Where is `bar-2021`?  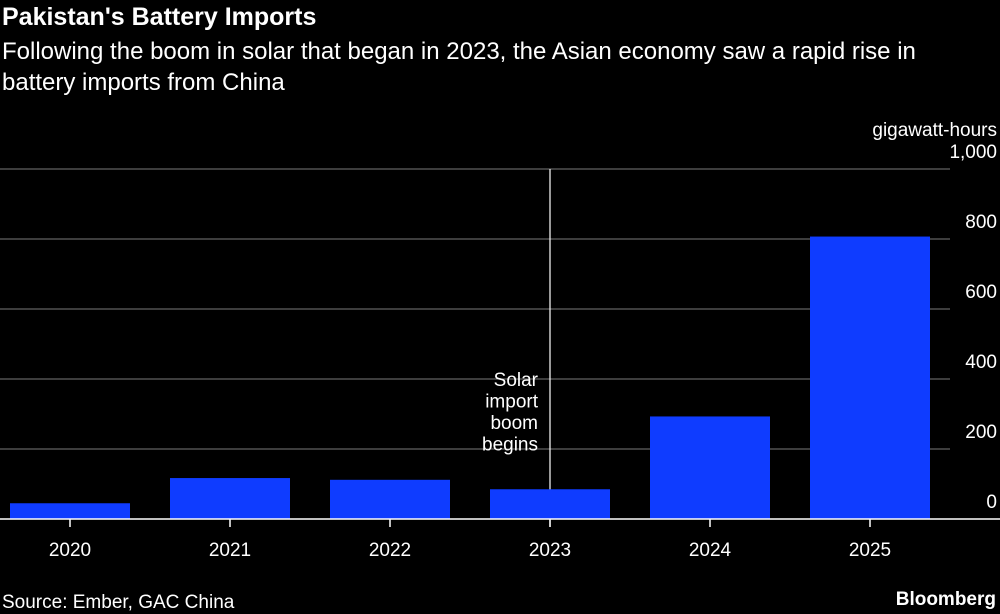
bar-2021 is located at coordinates (230, 498).